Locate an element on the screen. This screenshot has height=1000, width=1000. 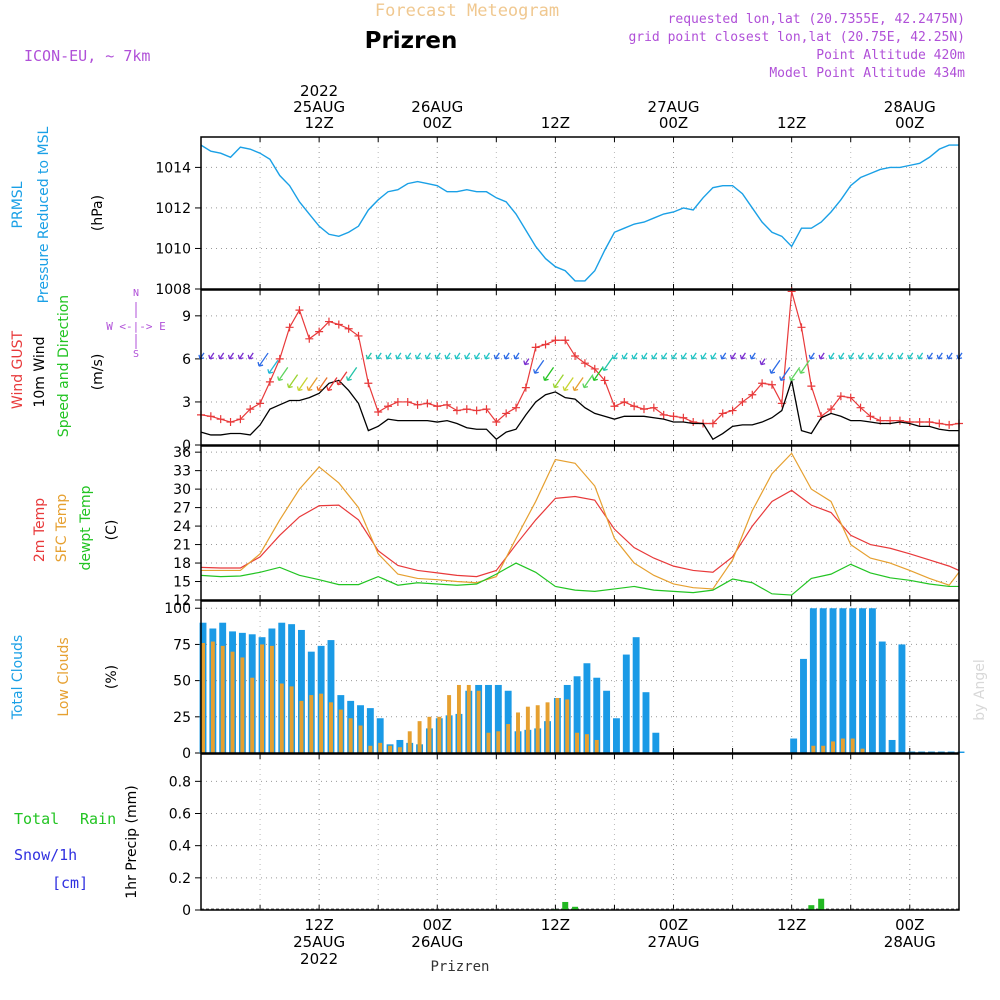
pressure-line is located at coordinates (579, 213).